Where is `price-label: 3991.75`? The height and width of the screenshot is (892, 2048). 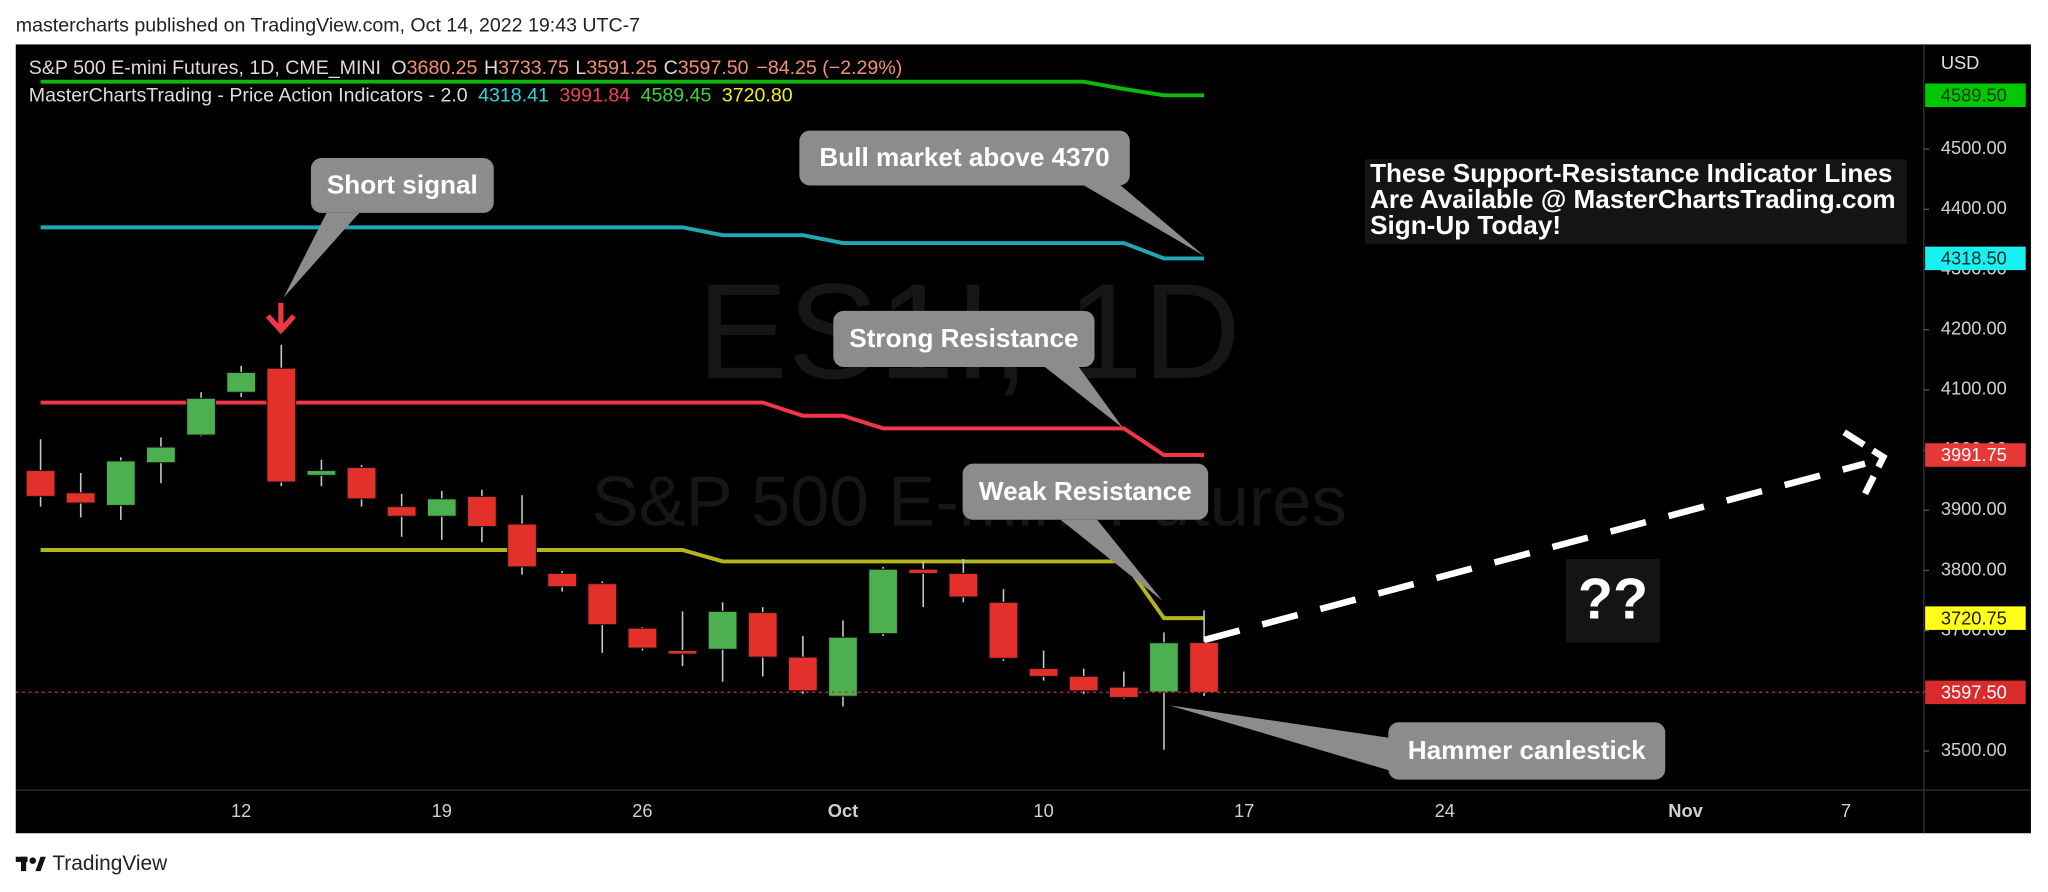
price-label: 3991.75 is located at coordinates (1974, 454).